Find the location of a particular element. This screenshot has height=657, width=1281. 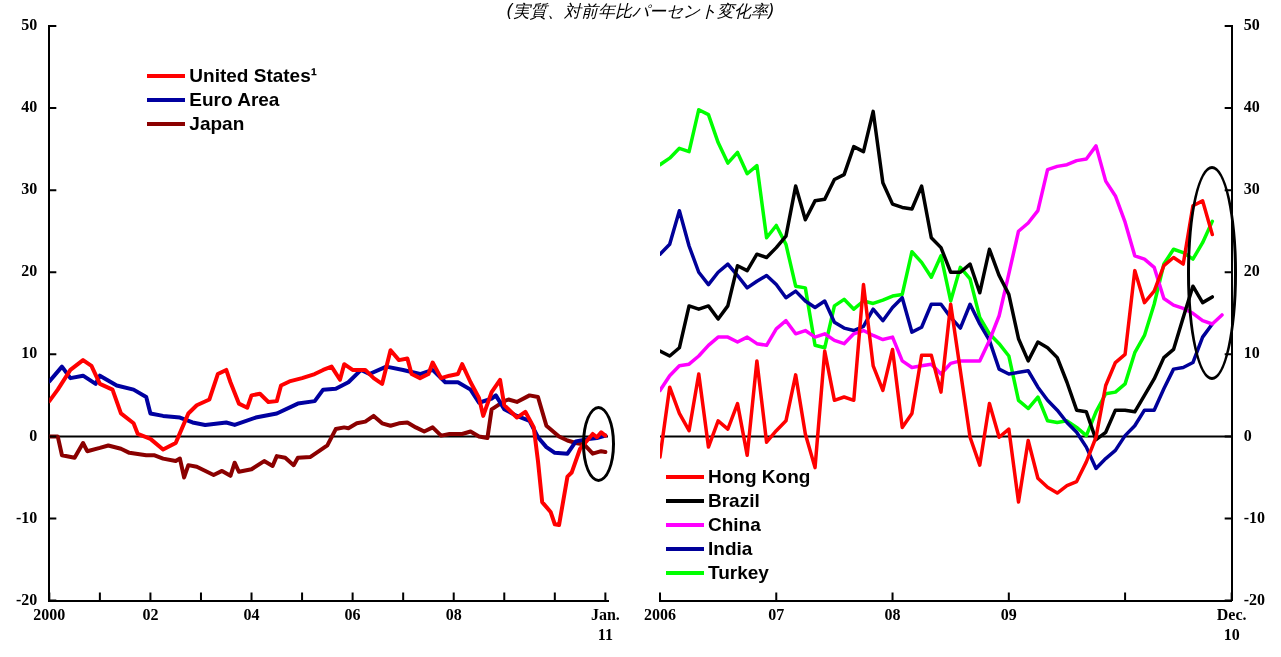

y2-tick-label: -10 is located at coordinates (1254, 517).